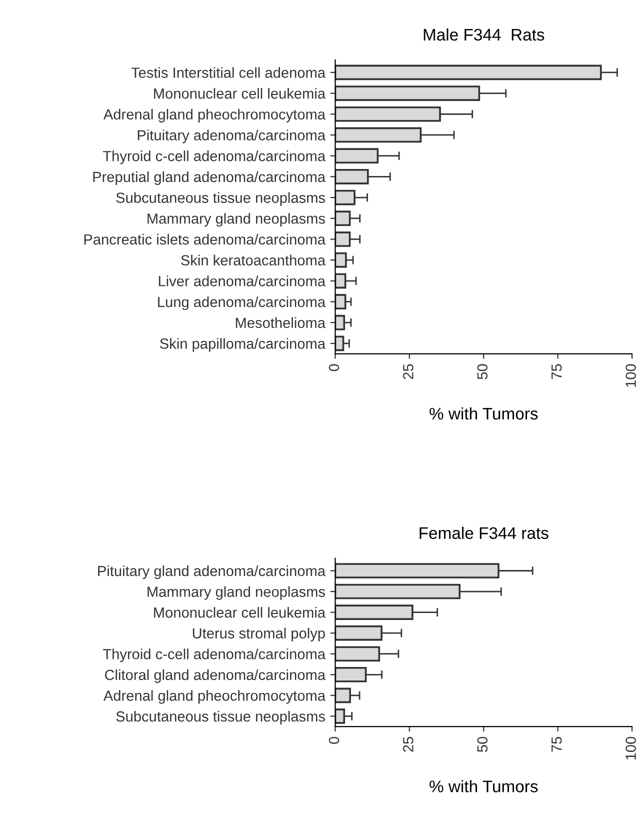  Describe the element at coordinates (242, 281) in the screenshot. I see `y-tick-label: Liver adenoma/carcinoma` at that location.